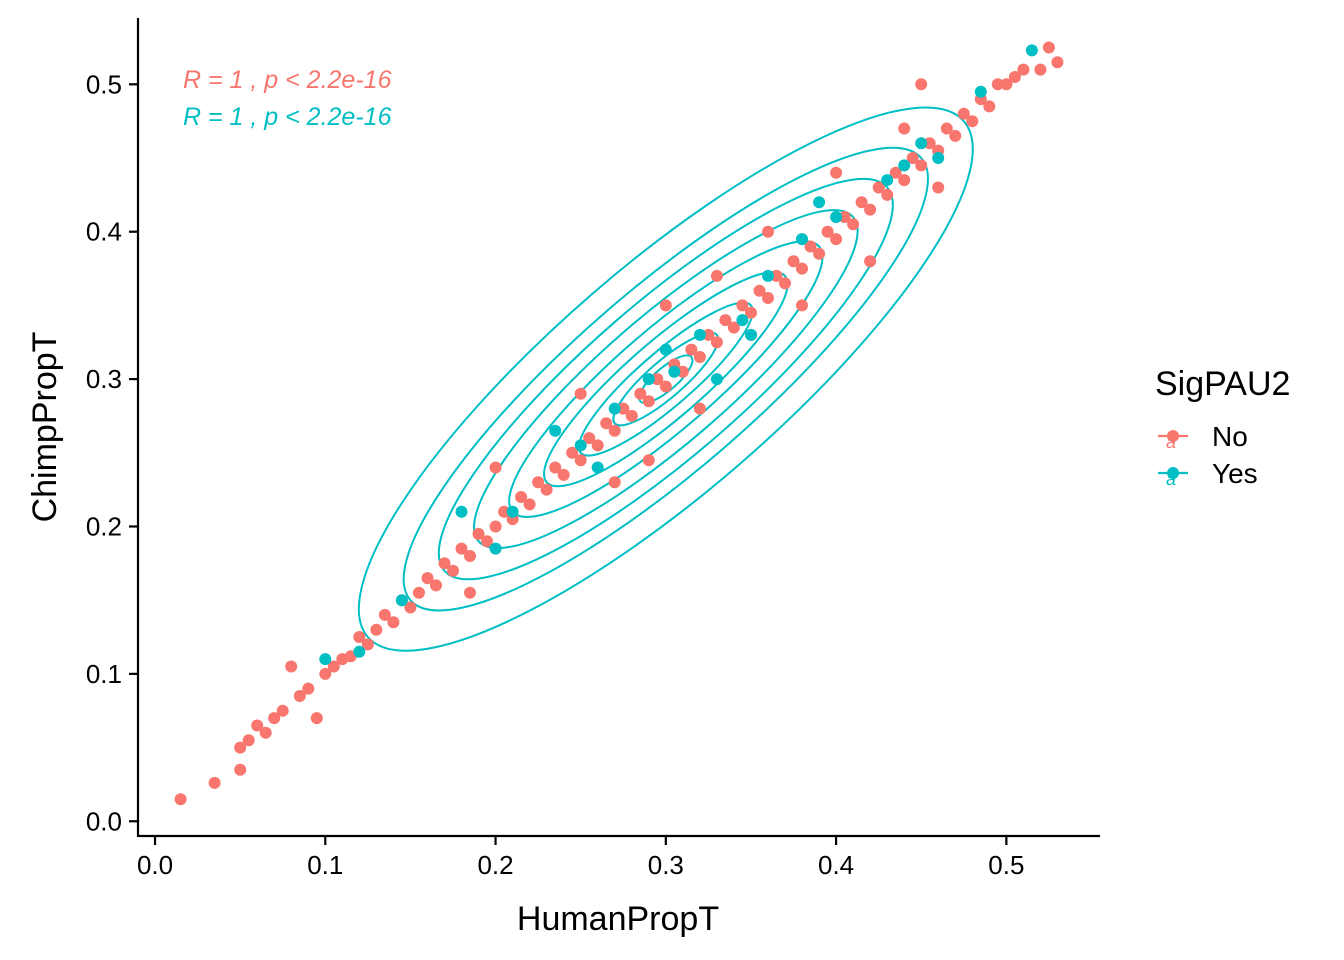 The height and width of the screenshot is (960, 1344). I want to click on x-tick-label: 0.3, so click(666, 865).